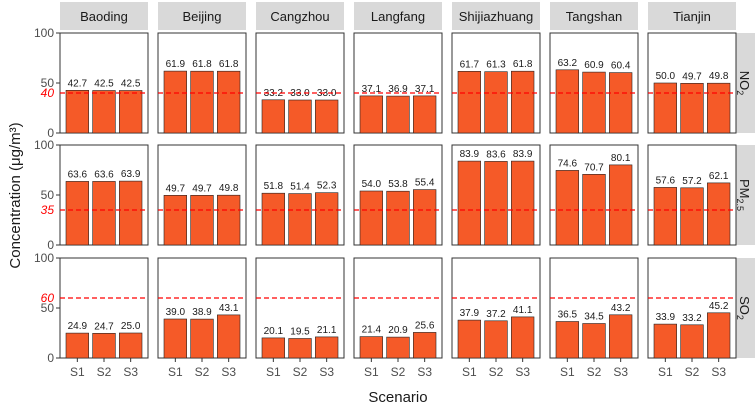  What do you see at coordinates (175, 220) in the screenshot?
I see `bar-beijing-pm25-s1` at bounding box center [175, 220].